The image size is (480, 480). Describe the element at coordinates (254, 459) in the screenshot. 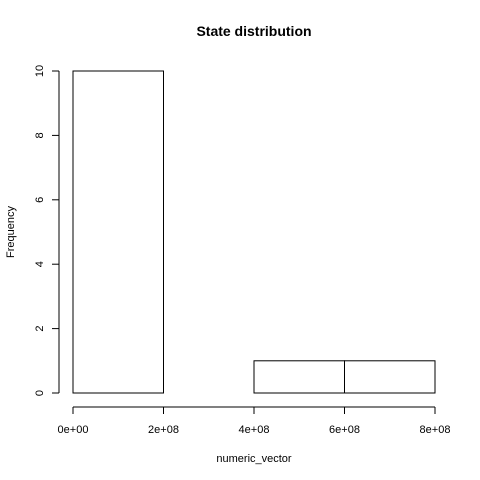

I see `x-axis-title: numeric_vector` at that location.